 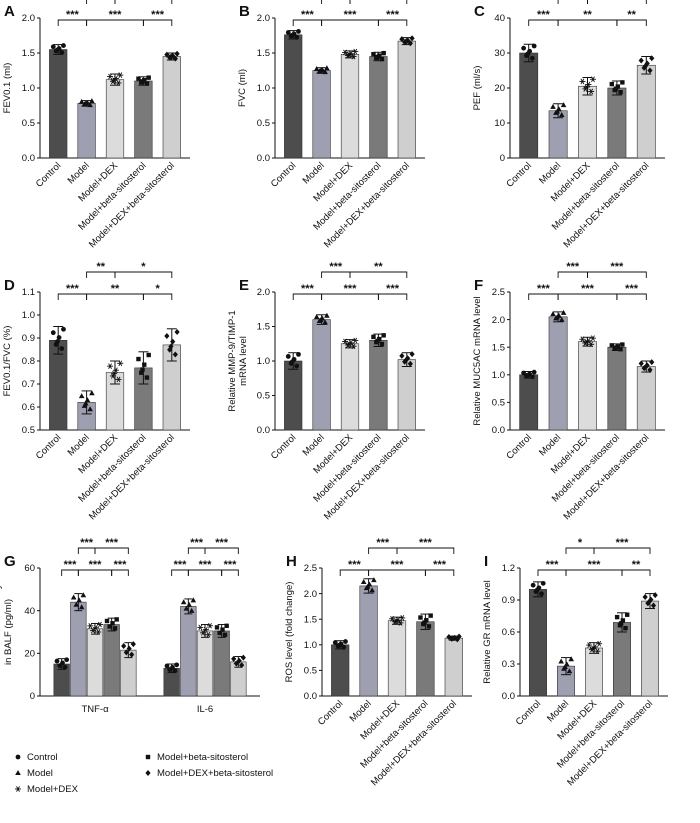 I want to click on legend-item: Model+DEX+beta-sitosterol, so click(x=209, y=773).